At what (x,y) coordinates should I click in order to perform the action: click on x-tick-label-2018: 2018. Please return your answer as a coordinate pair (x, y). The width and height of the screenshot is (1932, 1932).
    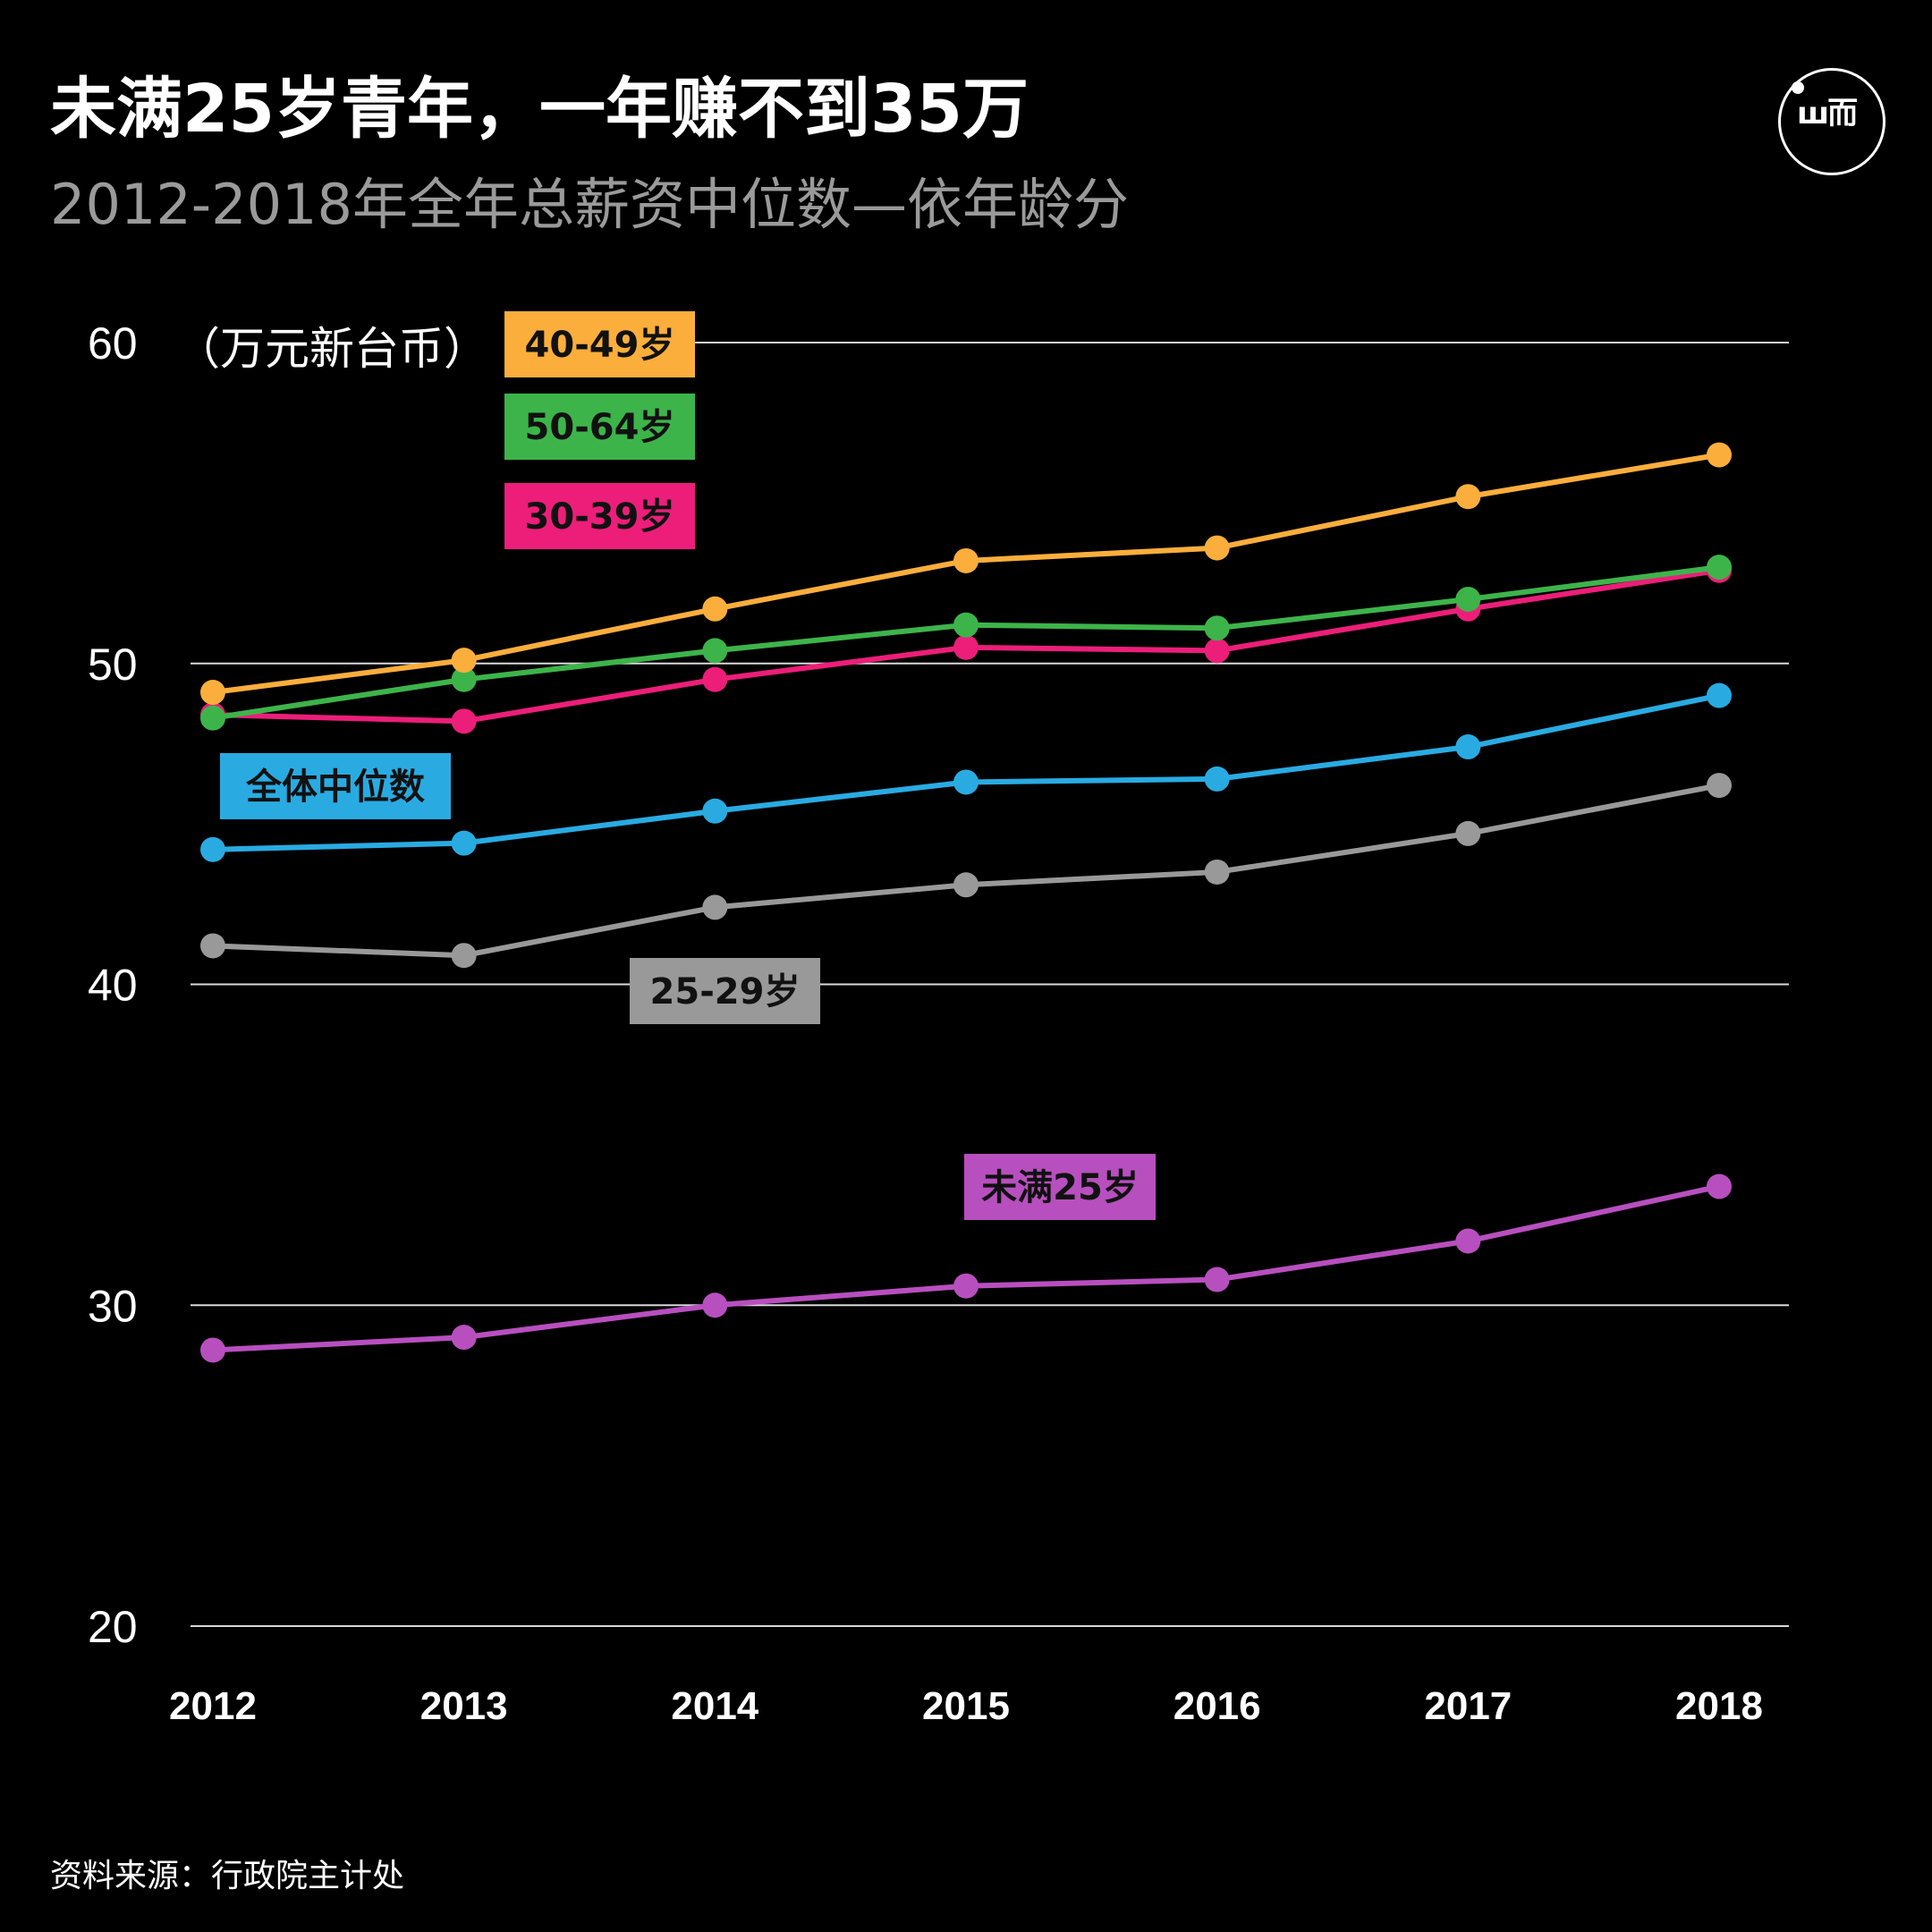
    Looking at the image, I should click on (1719, 1706).